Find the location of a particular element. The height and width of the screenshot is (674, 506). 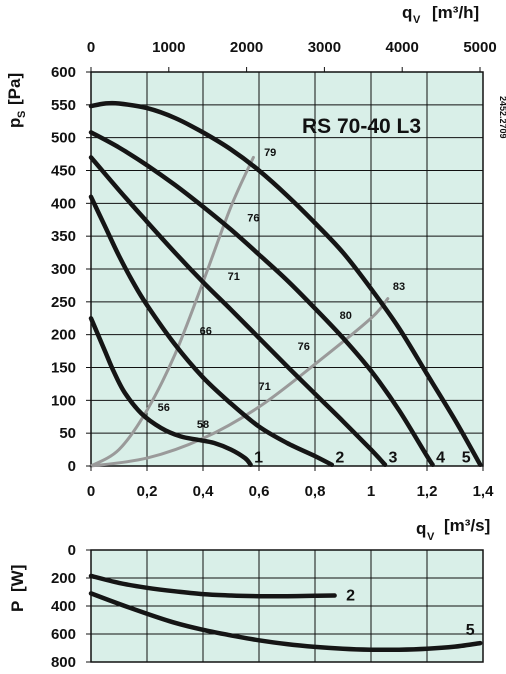

power-curve-label-5: 5 is located at coordinates (470, 630).